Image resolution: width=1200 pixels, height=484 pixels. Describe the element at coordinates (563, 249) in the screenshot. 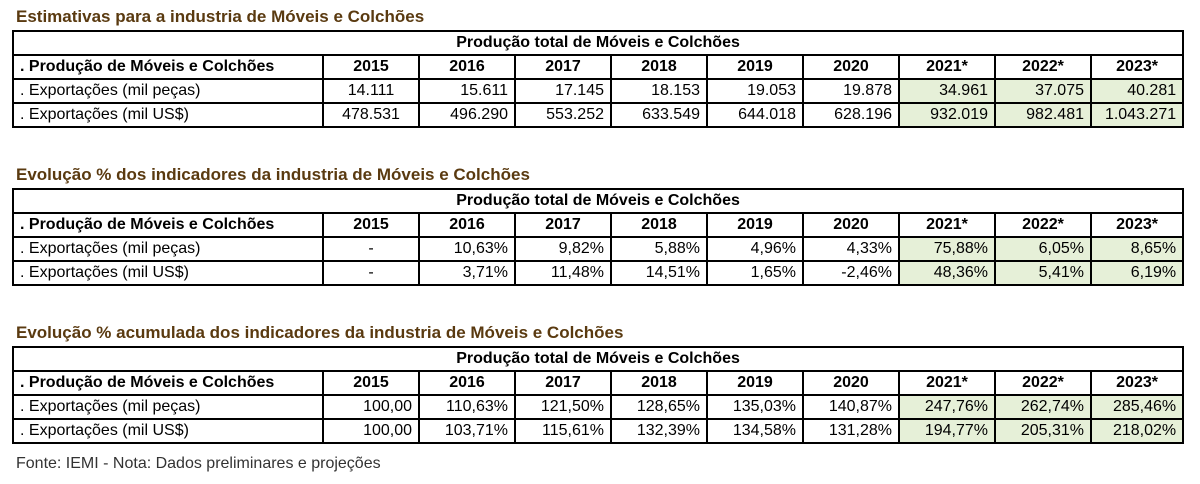

I see `table-cell: 9,82%` at that location.